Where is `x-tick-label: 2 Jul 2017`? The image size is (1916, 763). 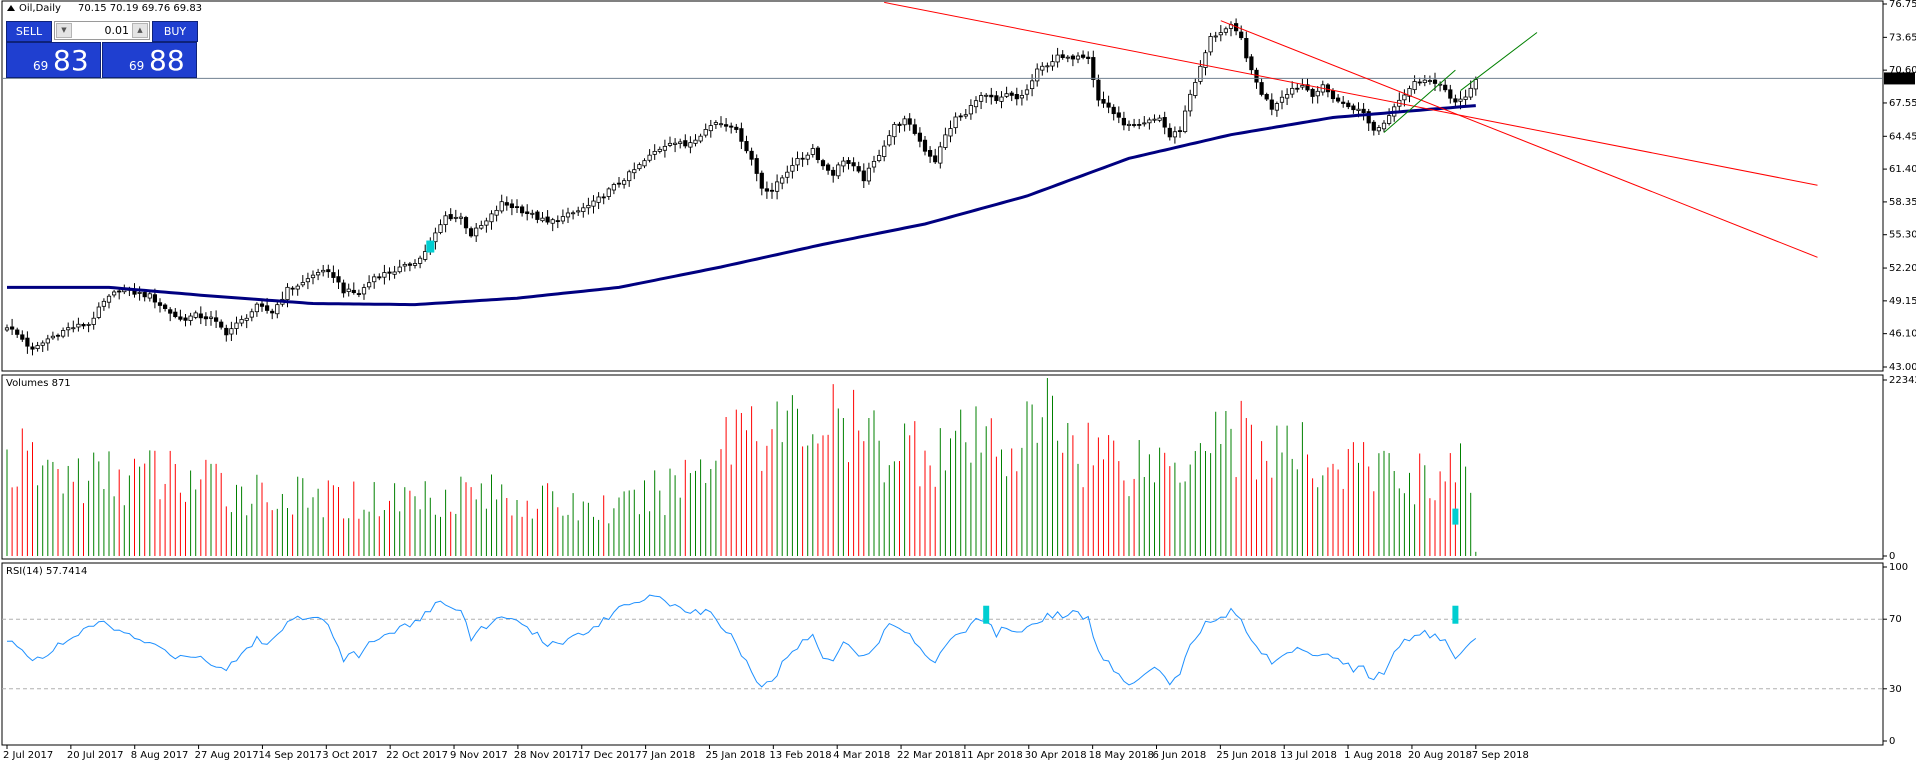 x-tick-label: 2 Jul 2017 is located at coordinates (28, 755).